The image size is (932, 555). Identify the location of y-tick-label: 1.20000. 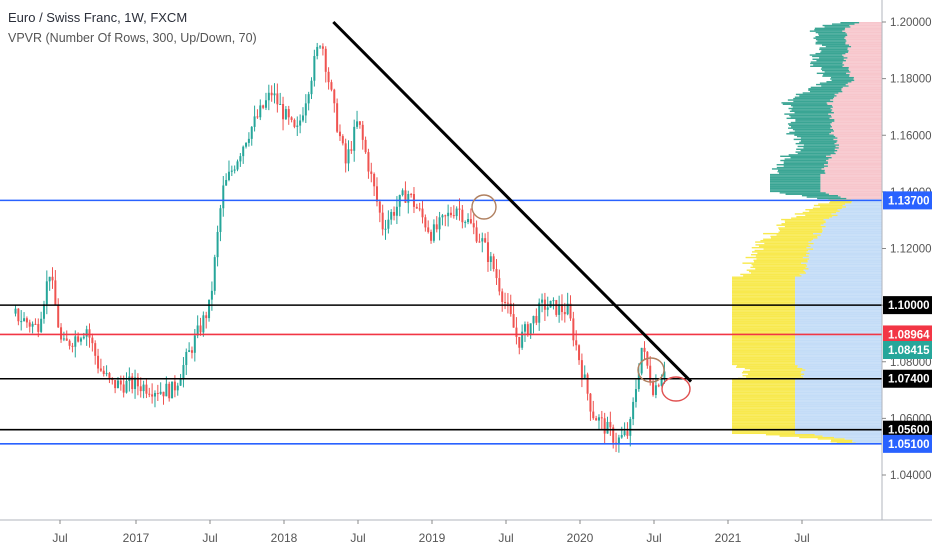
(911, 23).